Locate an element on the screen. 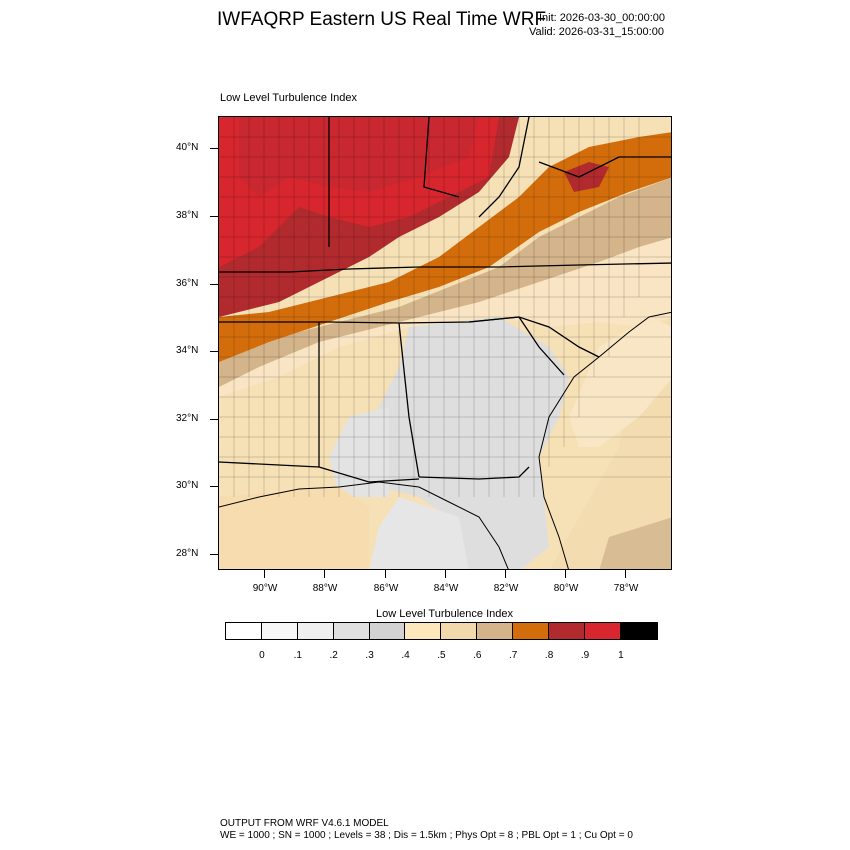 Image resolution: width=850 pixels, height=850 pixels. colorbar-tick-label: .7 is located at coordinates (513, 655).